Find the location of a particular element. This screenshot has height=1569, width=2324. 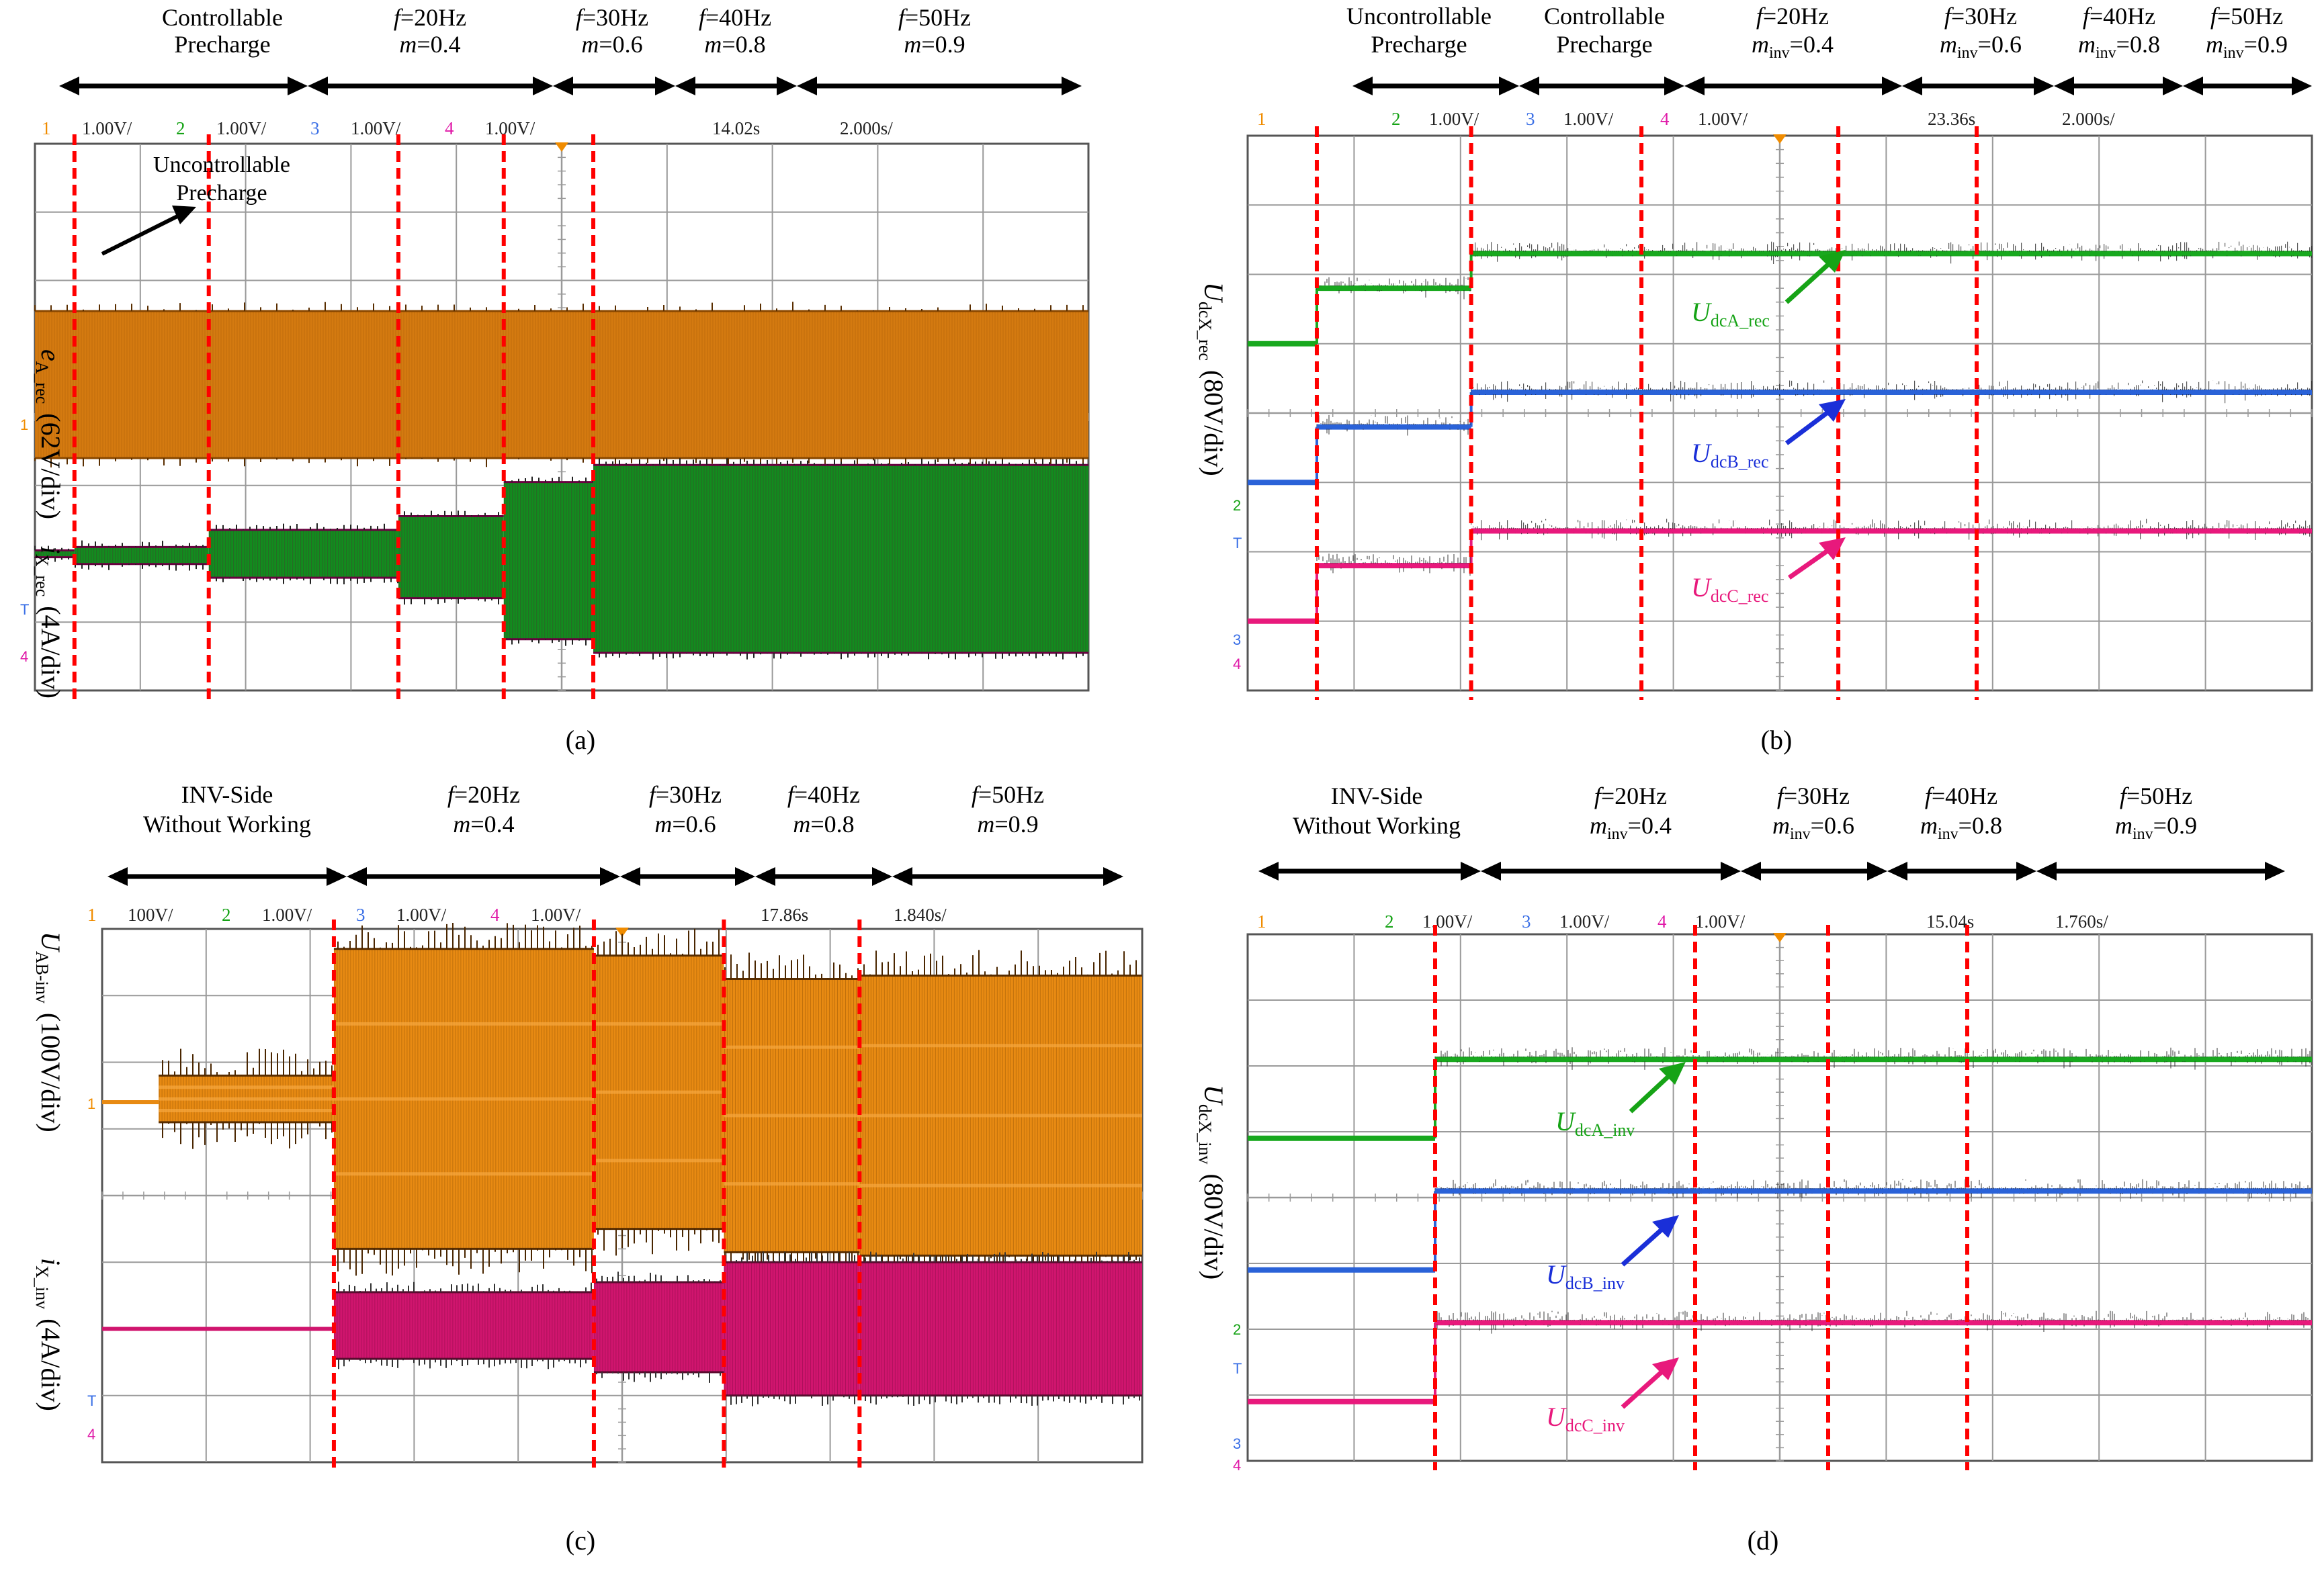

ylabel-i-x-rec: iX_rec(4A/div) is located at coordinates (49, 623).